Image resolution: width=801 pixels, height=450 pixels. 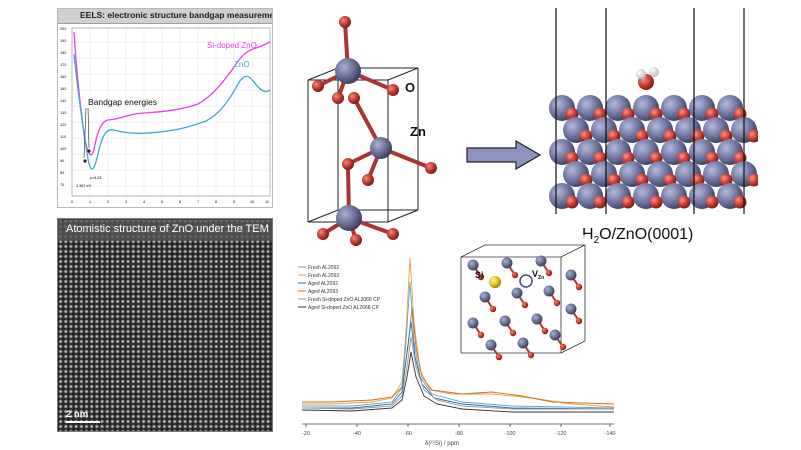 What do you see at coordinates (170, 202) in the screenshot?
I see `eels-x-ticks: 0 1 2 3 4 5 6 7 8 9 10 11` at bounding box center [170, 202].